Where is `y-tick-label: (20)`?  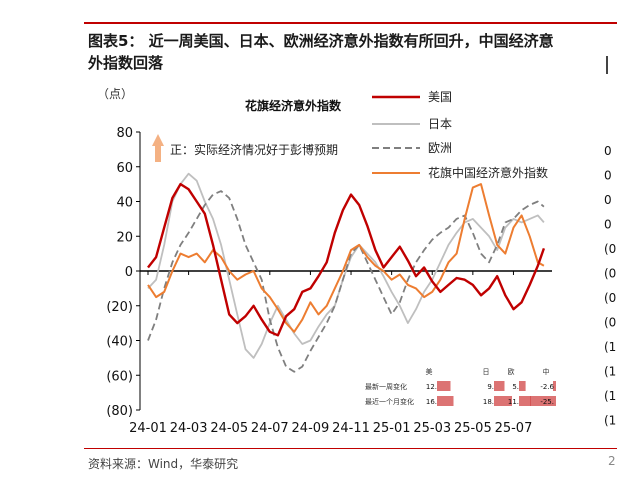 y-tick-label: (20) is located at coordinates (119, 307).